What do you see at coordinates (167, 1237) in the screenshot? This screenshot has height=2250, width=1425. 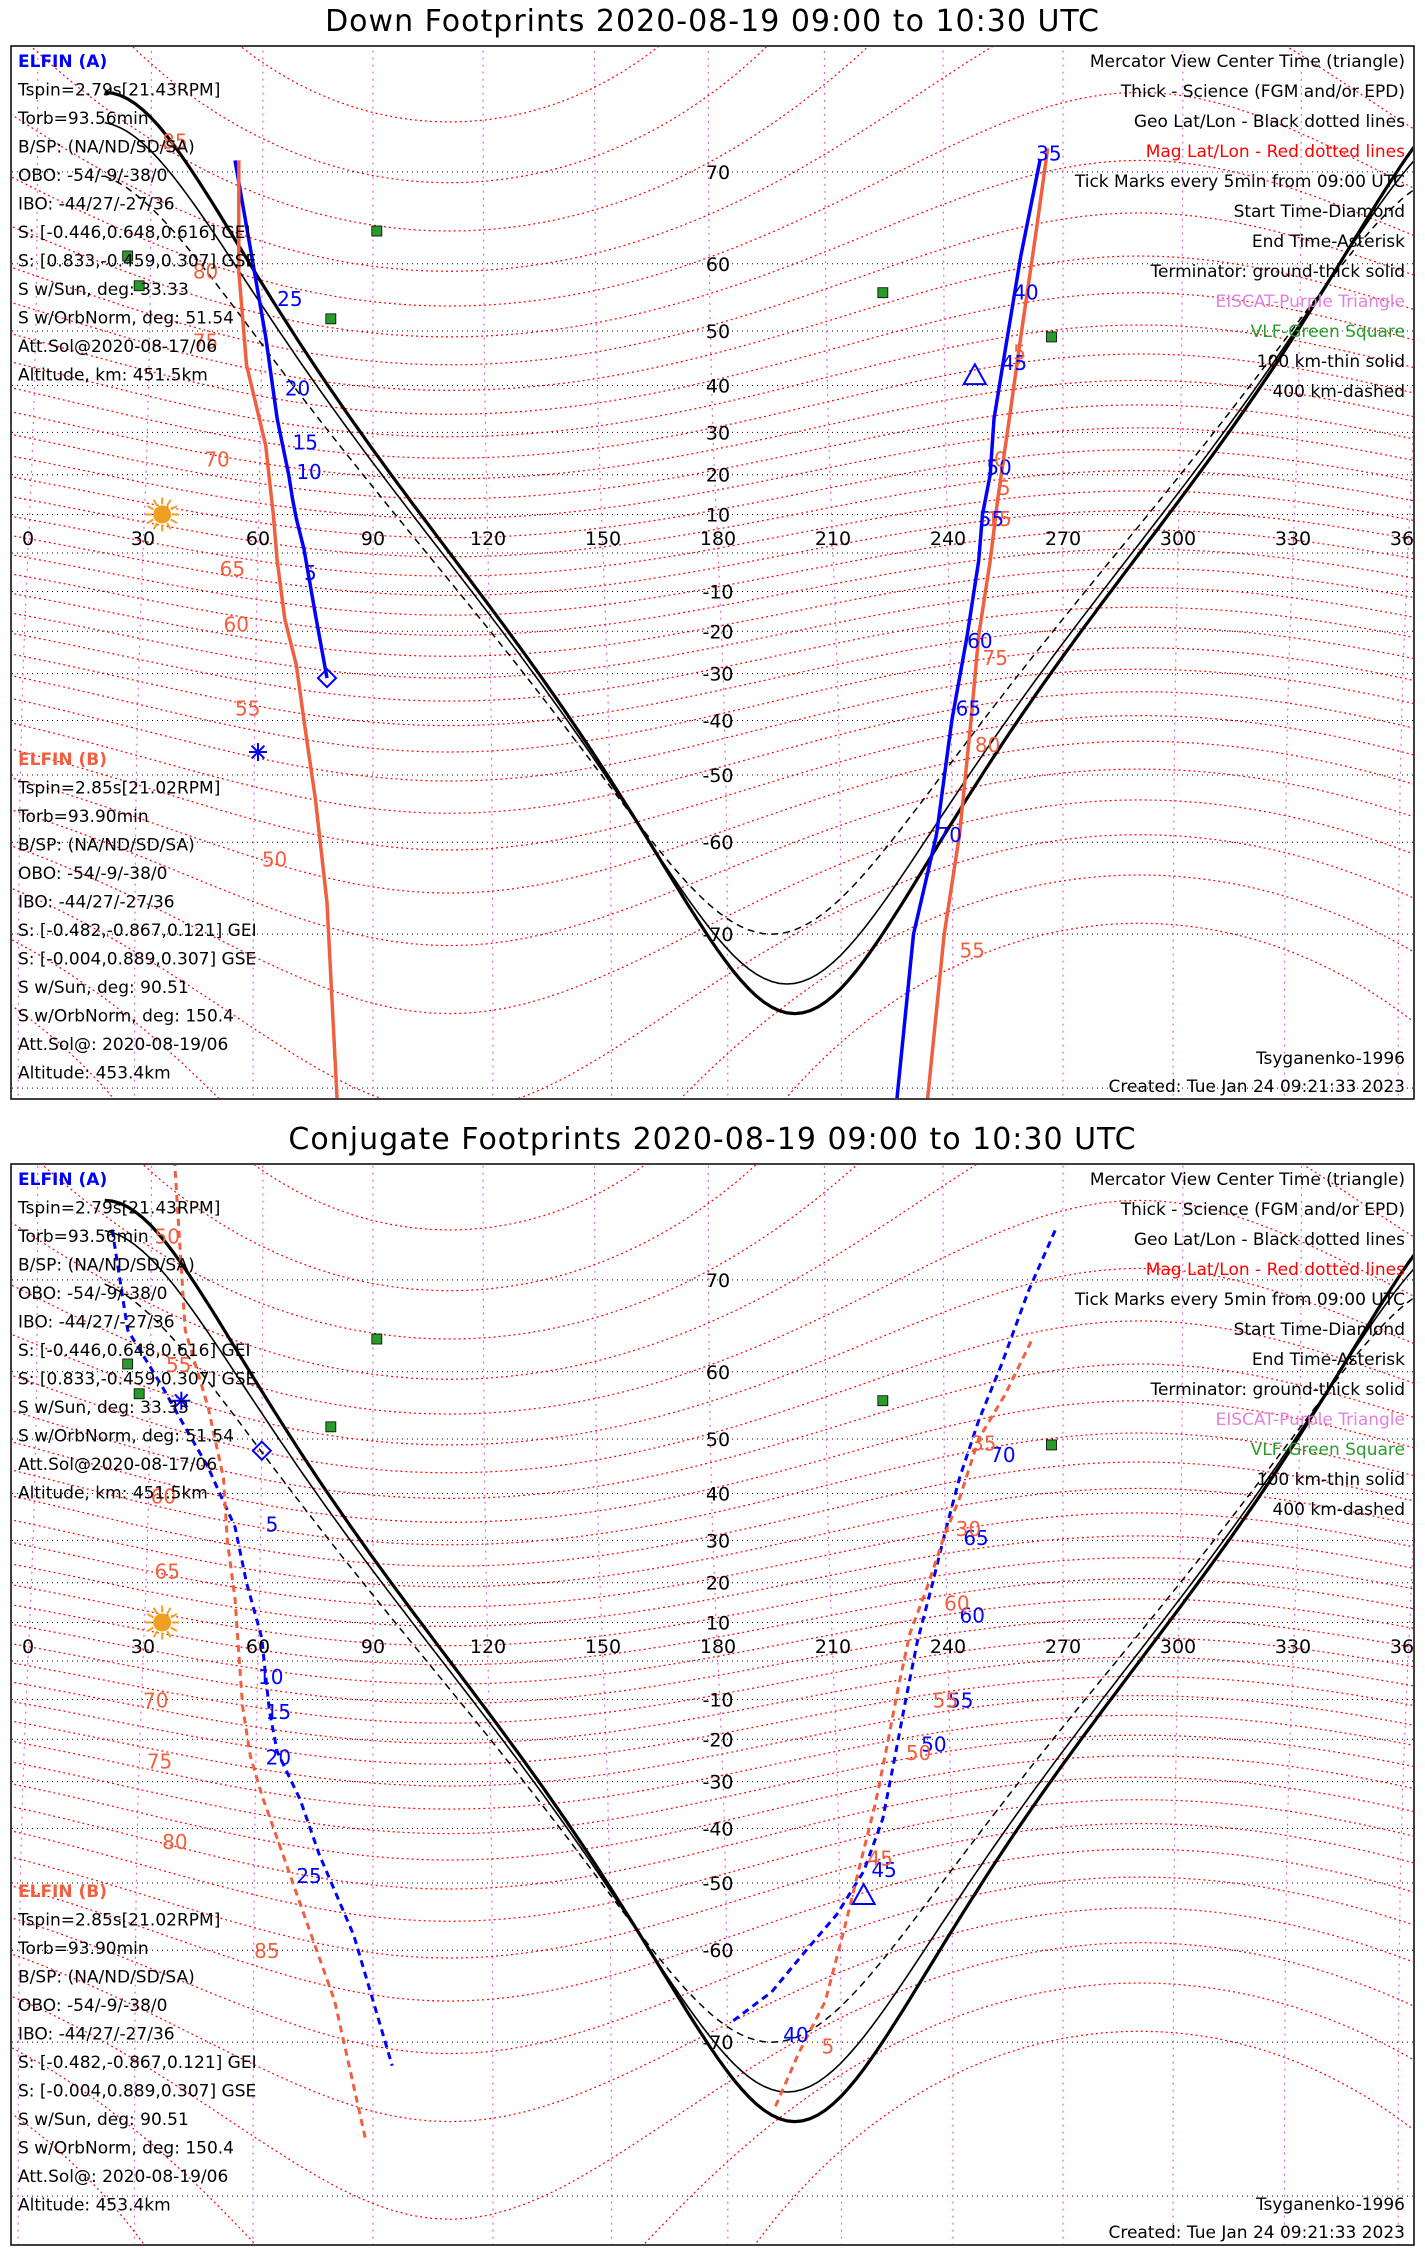 I see `elfin-b-time-label: 50` at bounding box center [167, 1237].